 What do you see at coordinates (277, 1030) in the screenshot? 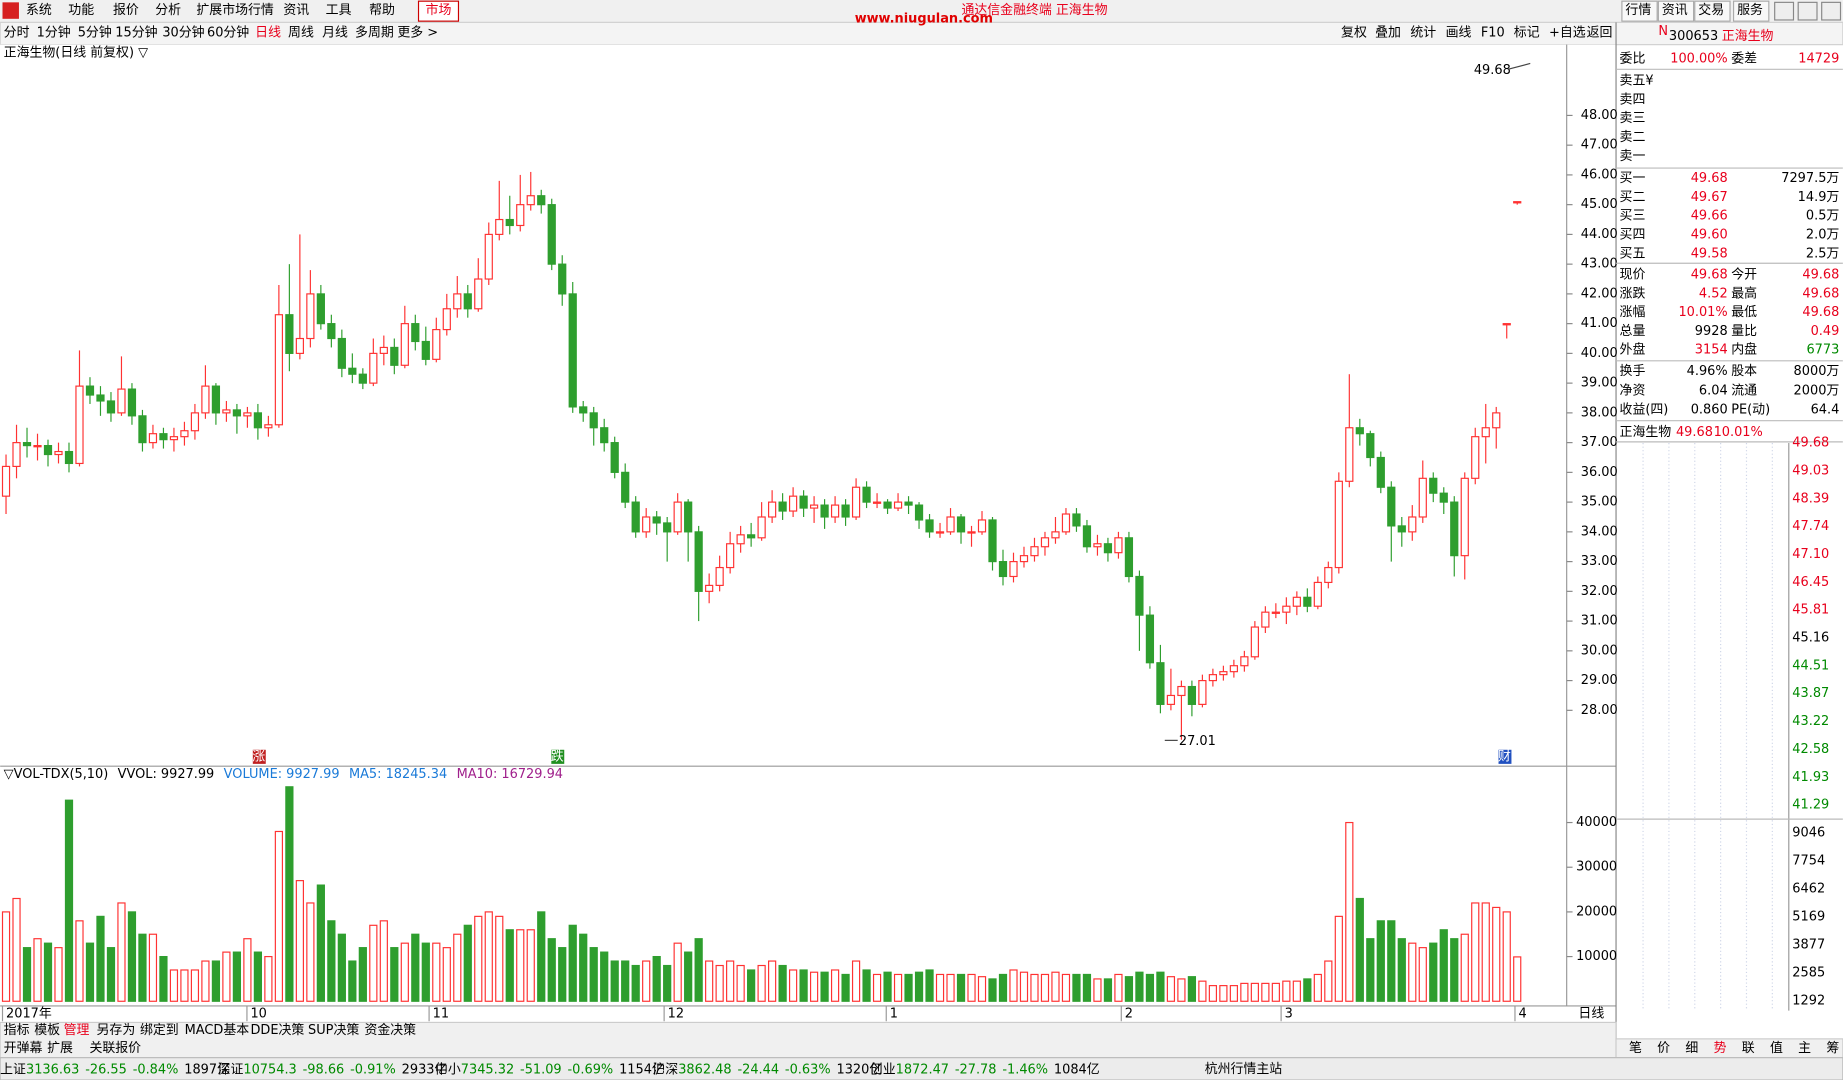
I see `indicator-tab: DDE决策` at bounding box center [277, 1030].